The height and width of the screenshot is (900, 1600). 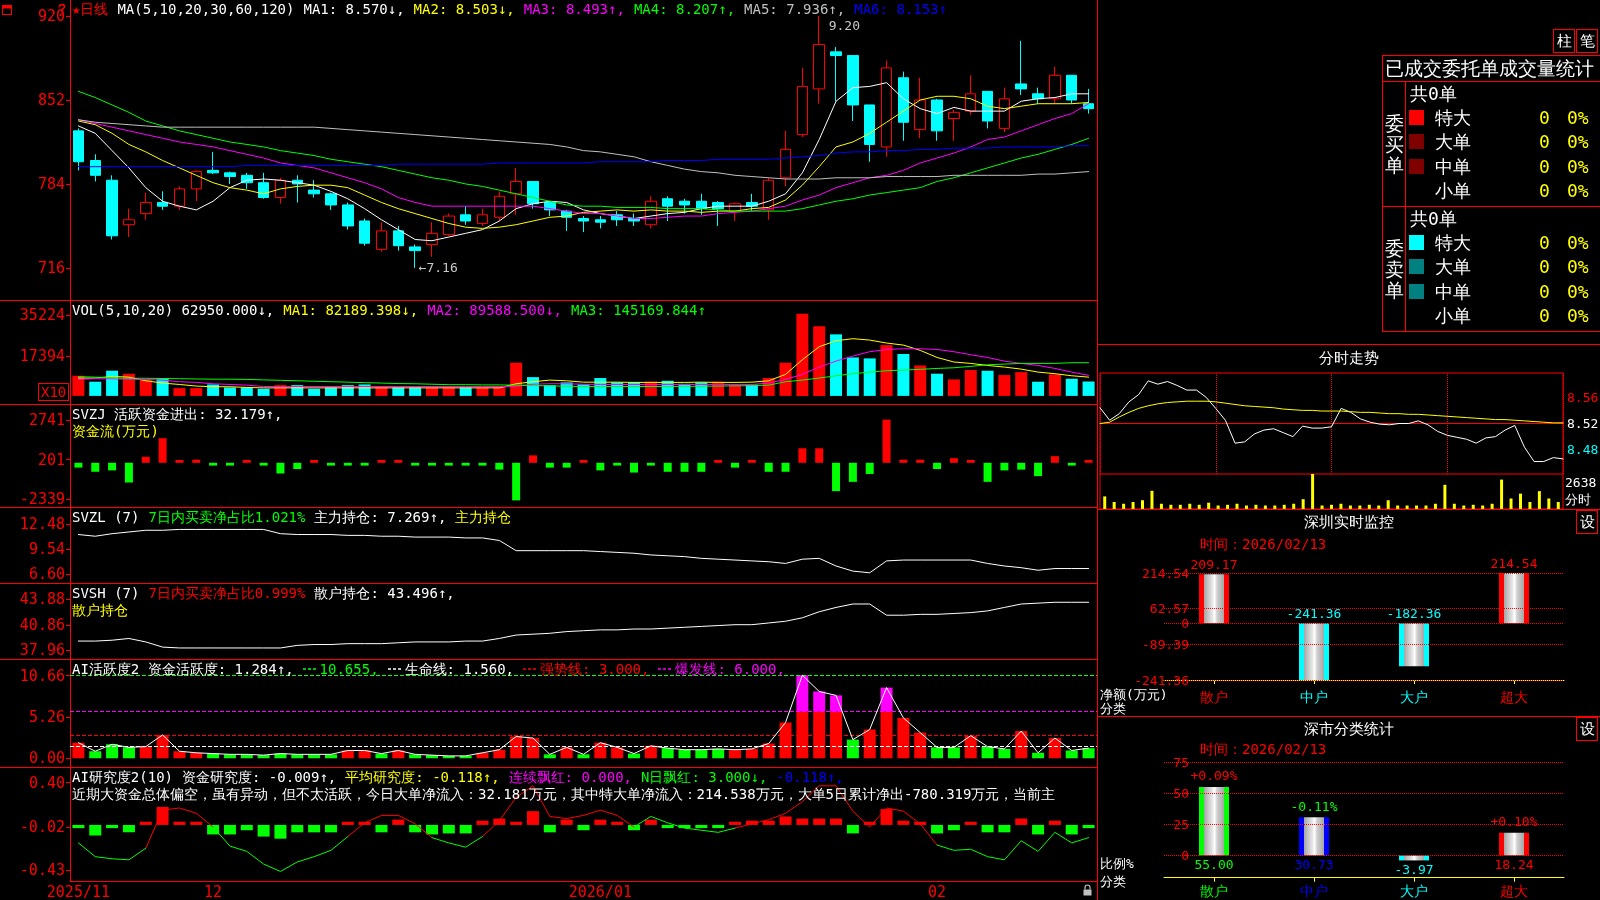 What do you see at coordinates (42, 599) in the screenshot?
I see `y-tick-label: 43.88` at bounding box center [42, 599].